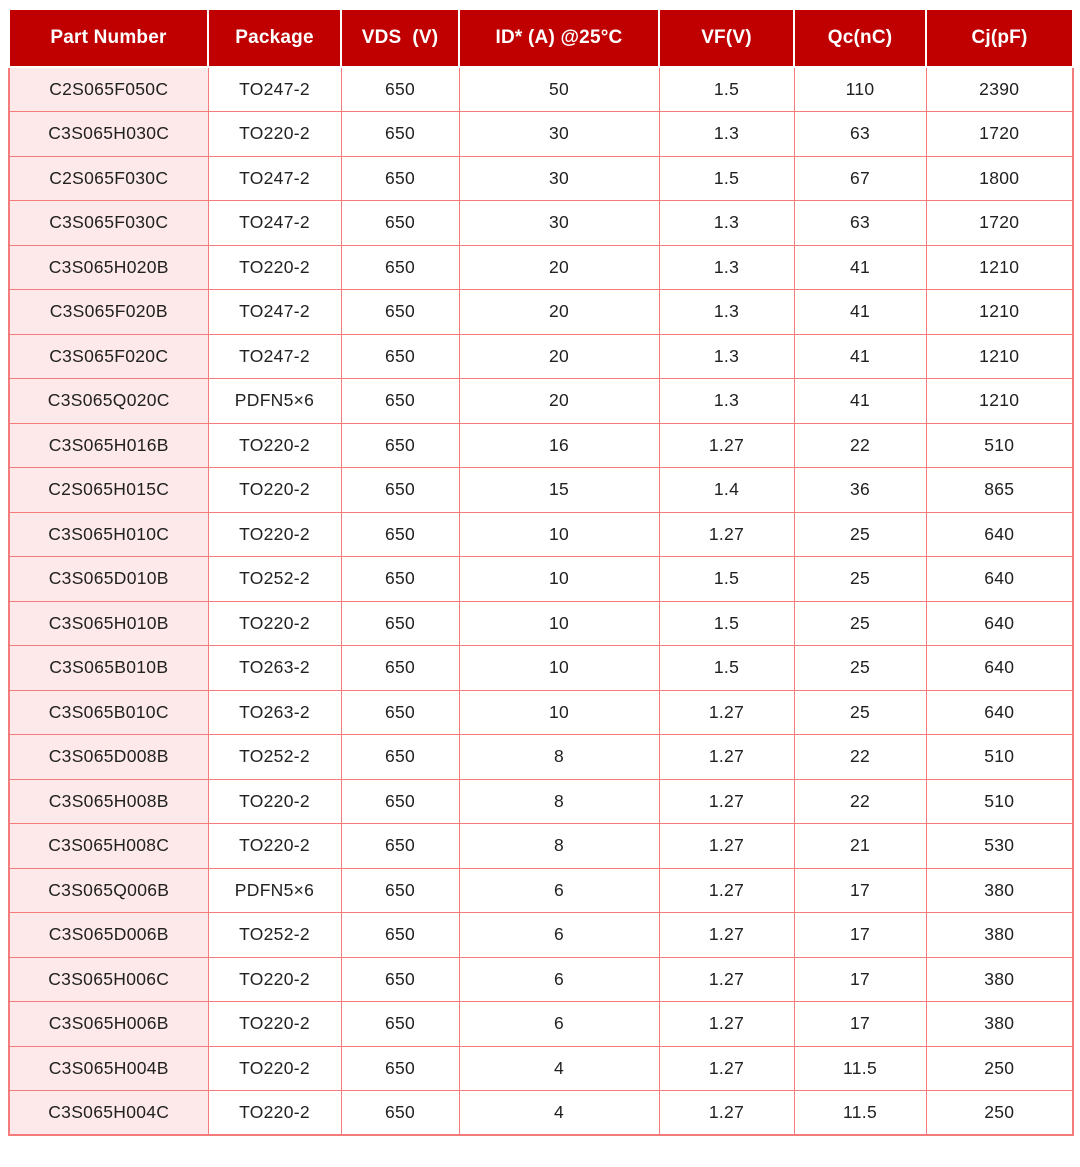 The image size is (1080, 1167). What do you see at coordinates (999, 1113) in the screenshot?
I see `cell-cj: 250` at bounding box center [999, 1113].